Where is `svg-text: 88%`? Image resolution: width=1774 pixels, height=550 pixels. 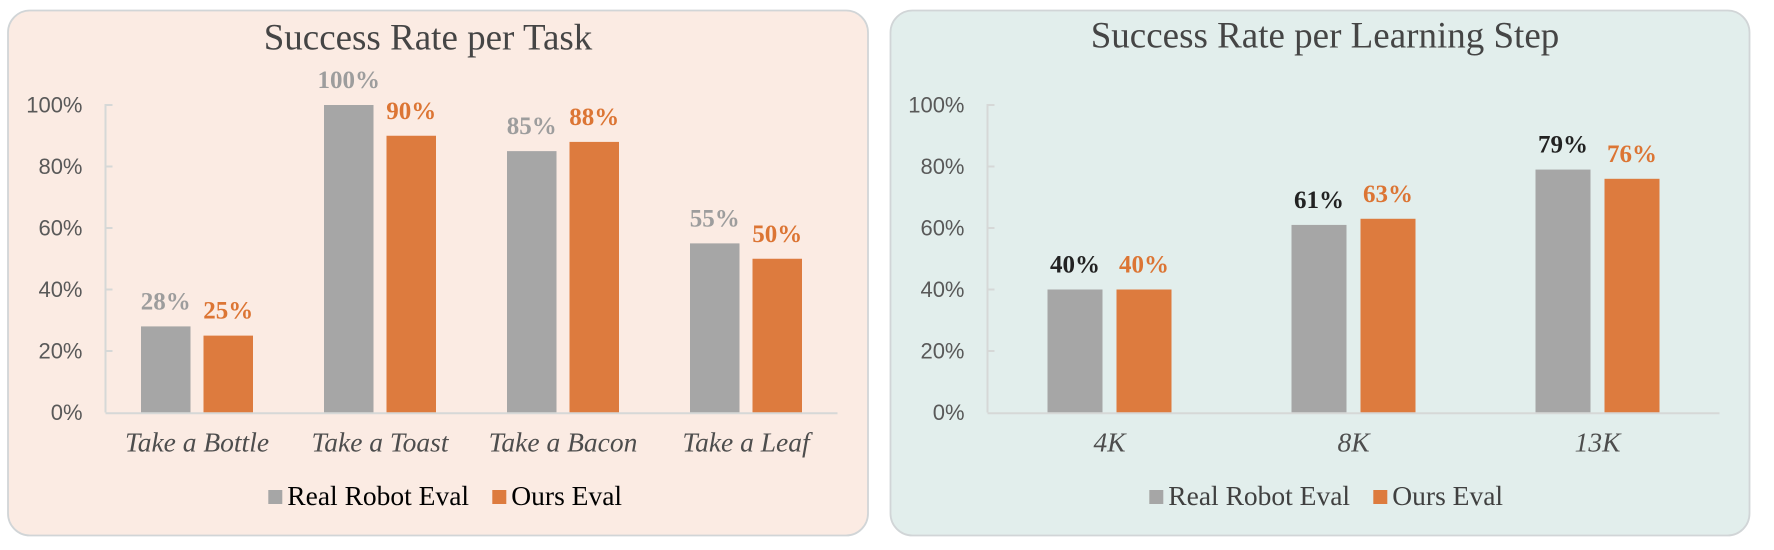
svg-text: 88% is located at coordinates (594, 117).